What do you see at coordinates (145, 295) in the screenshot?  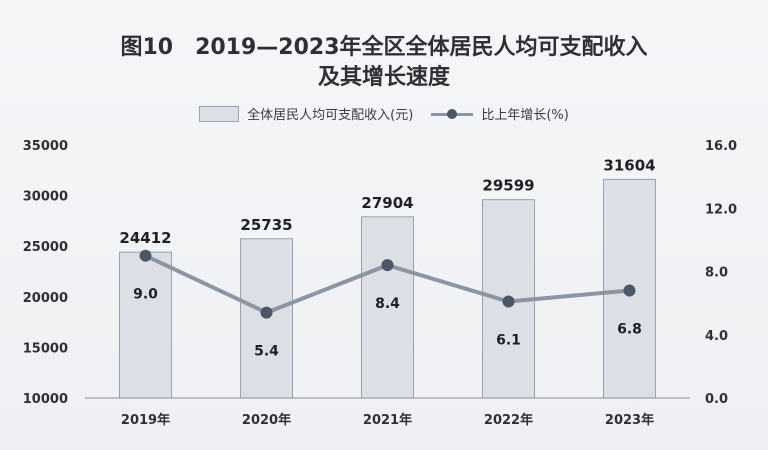 I see `growth-value-label: 9.0` at bounding box center [145, 295].